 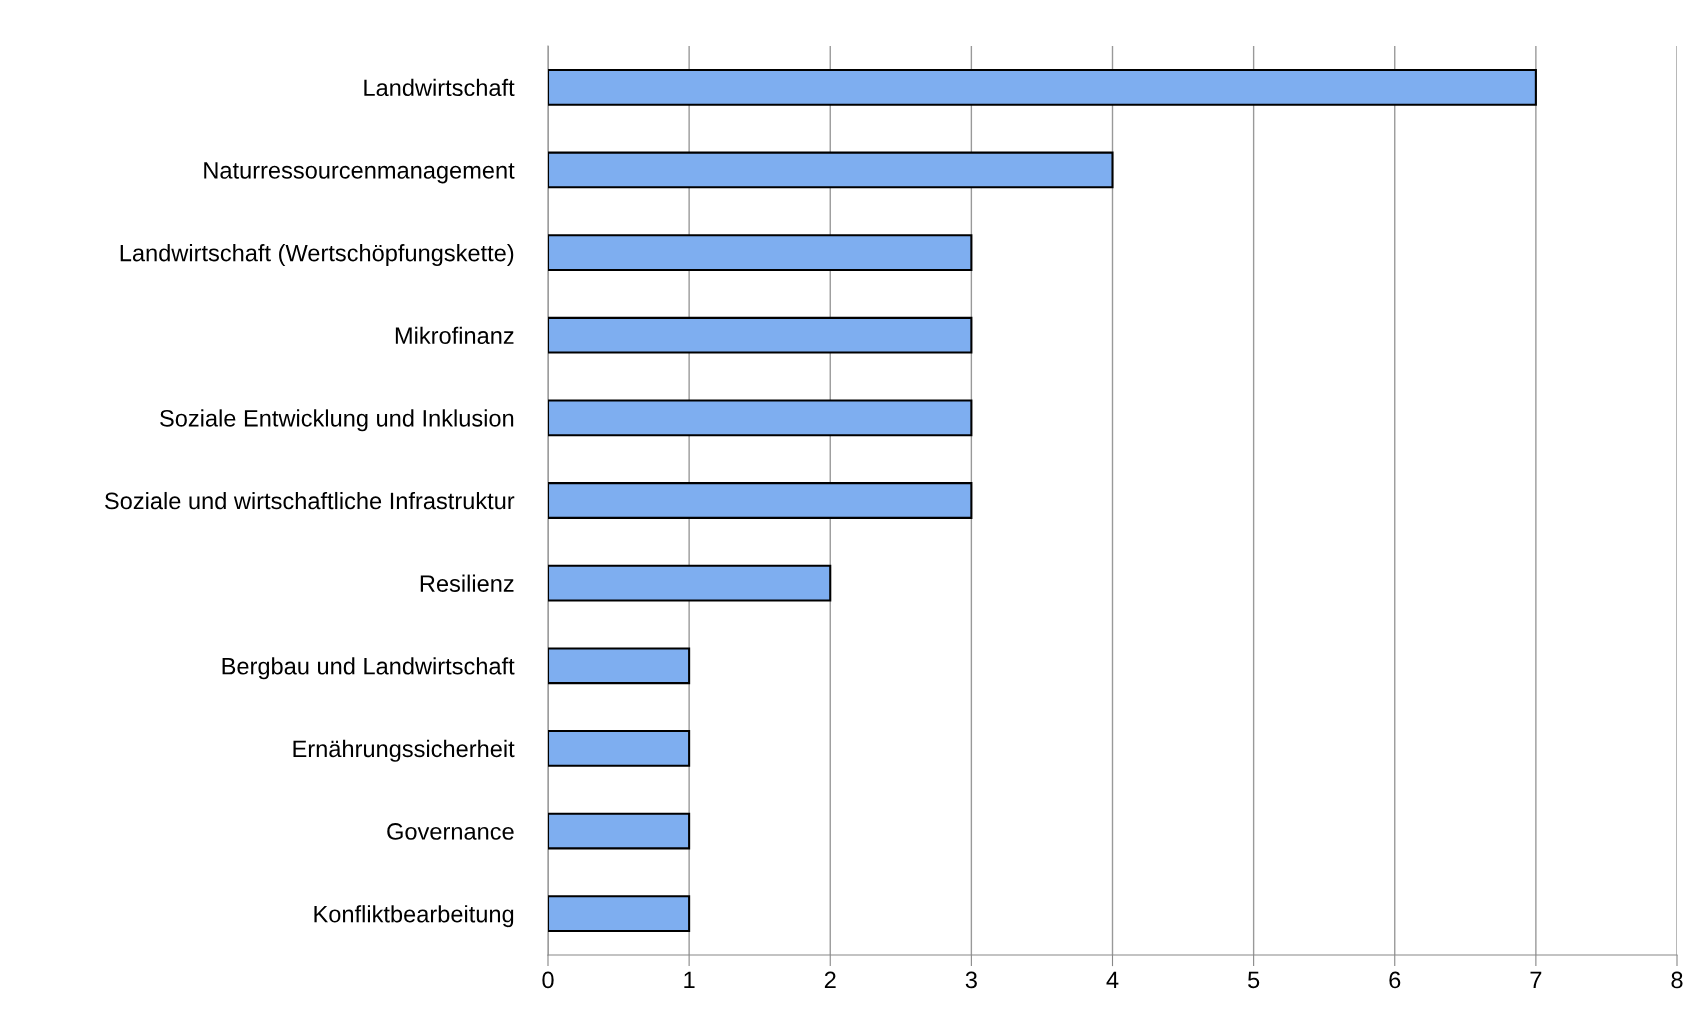 What do you see at coordinates (1112, 980) in the screenshot?
I see `x-tick-label: 4` at bounding box center [1112, 980].